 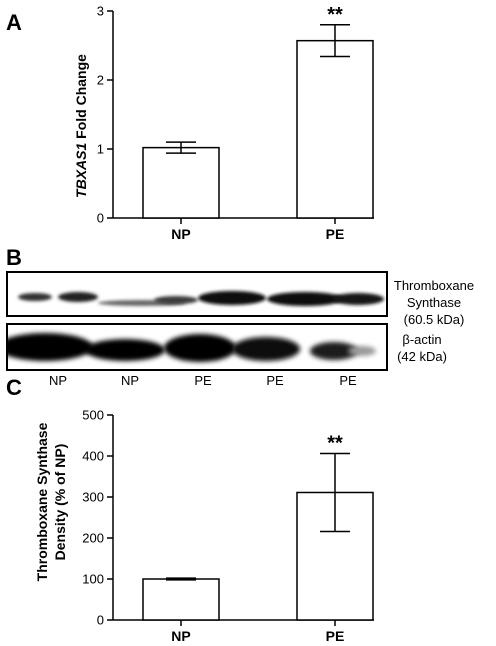 I want to click on panel-b-letter: B, so click(x=14, y=257).